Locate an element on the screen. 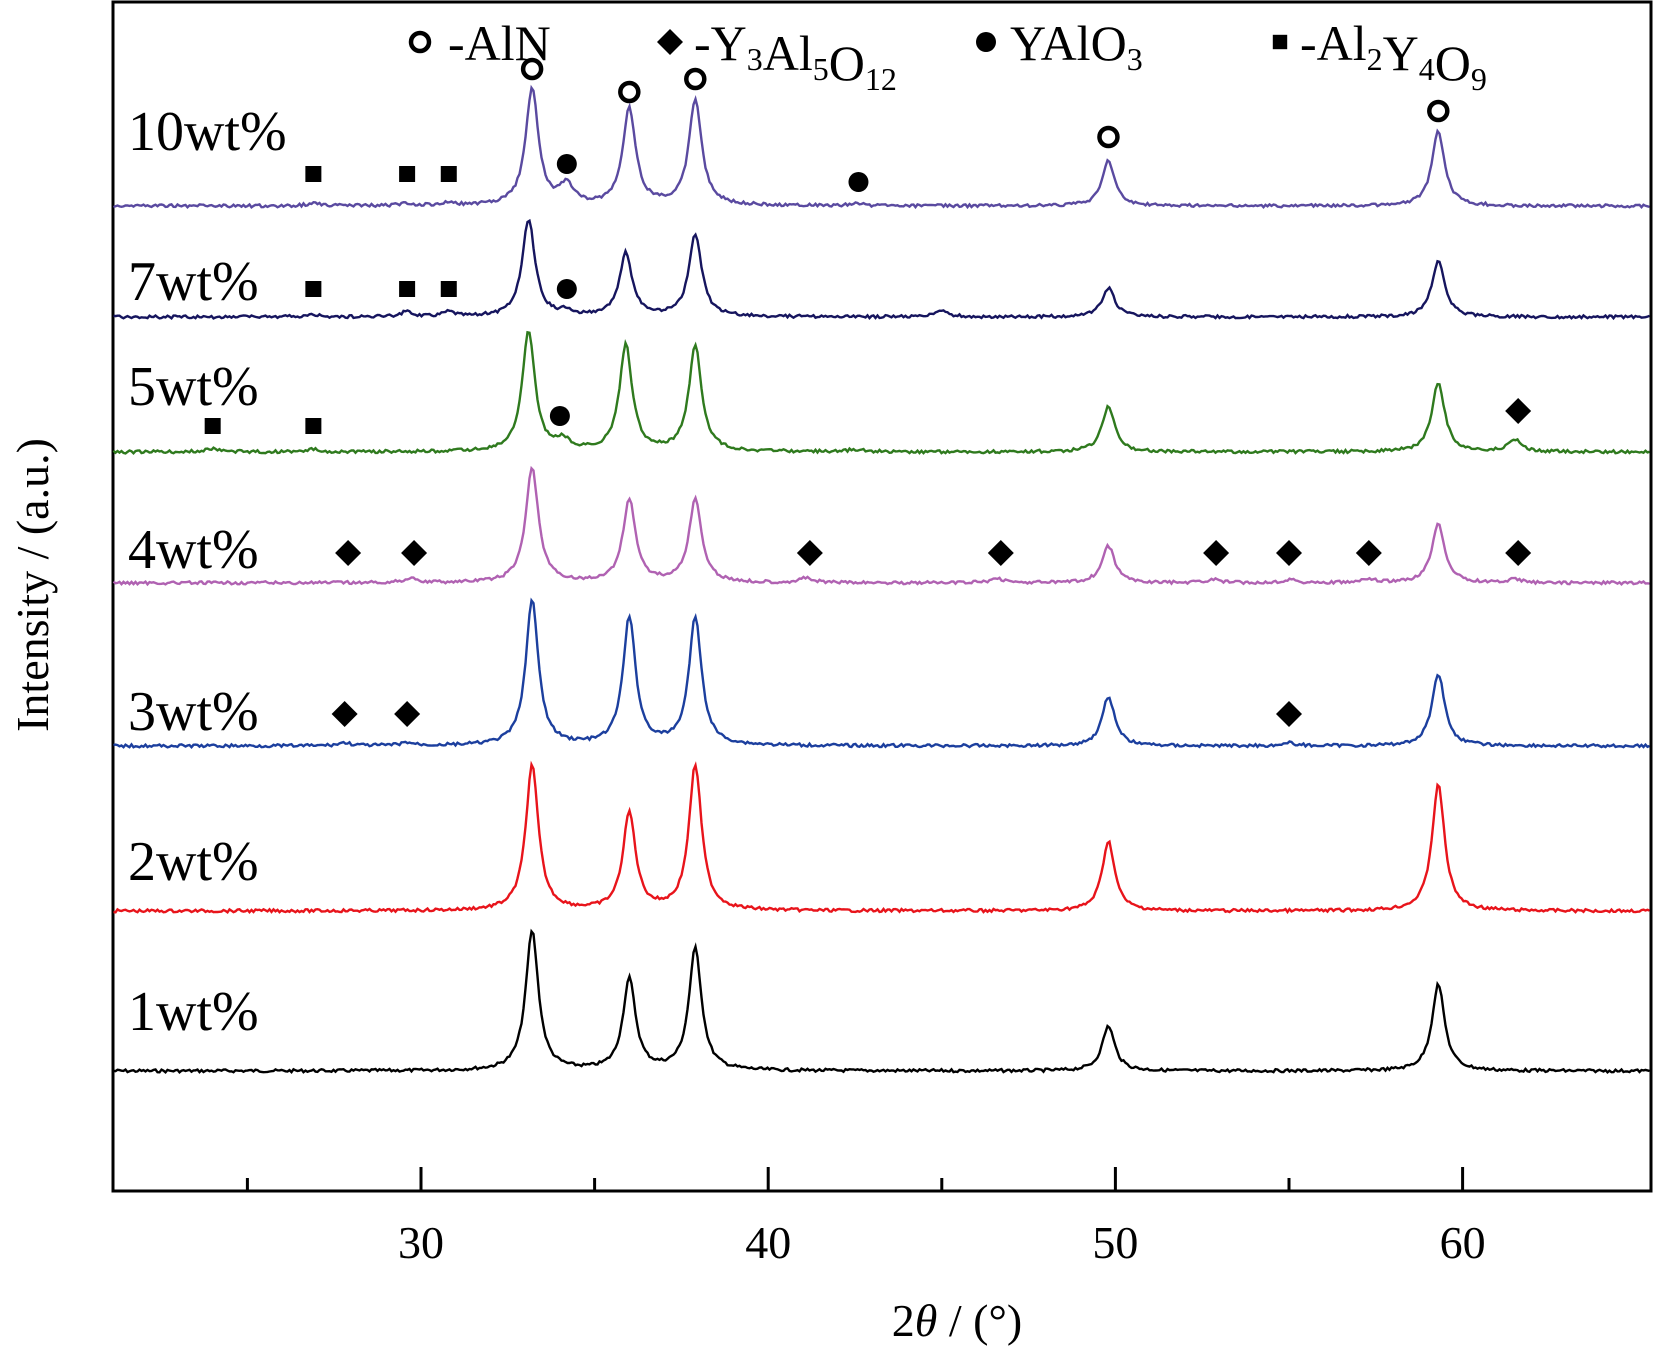 The image size is (1654, 1359). series-1wtpct: 1wt% is located at coordinates (881, 1001).